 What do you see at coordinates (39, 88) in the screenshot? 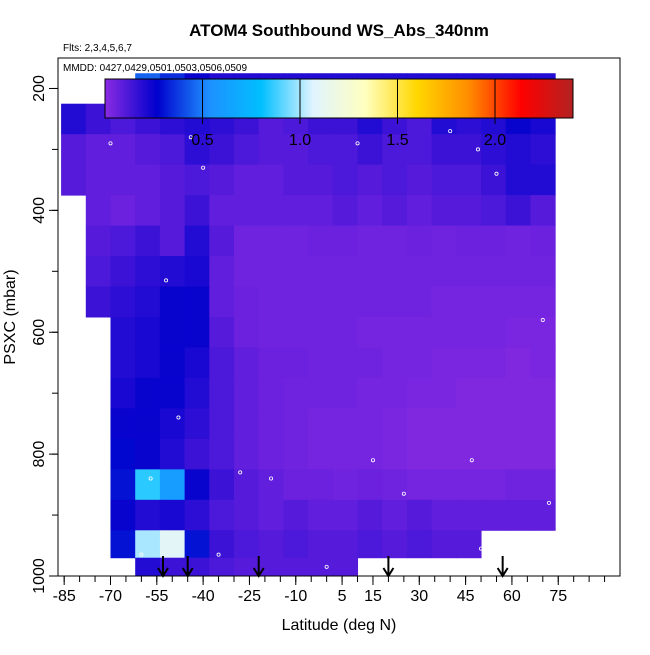
I see `y-tick-label: 200` at bounding box center [39, 88].